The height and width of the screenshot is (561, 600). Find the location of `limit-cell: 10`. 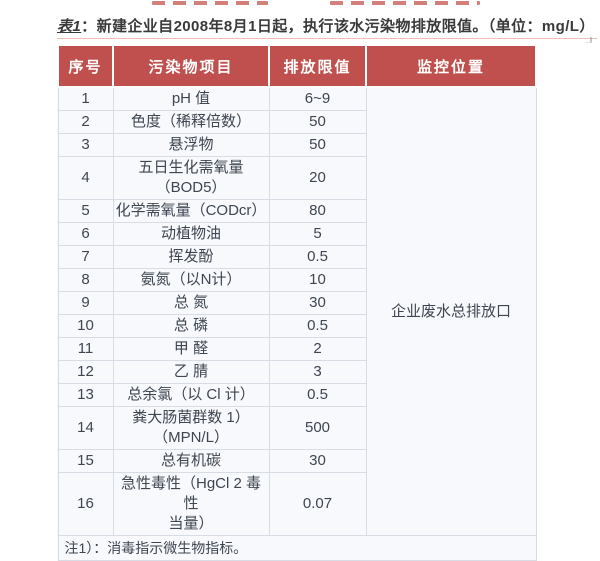

limit-cell: 10 is located at coordinates (317, 280).